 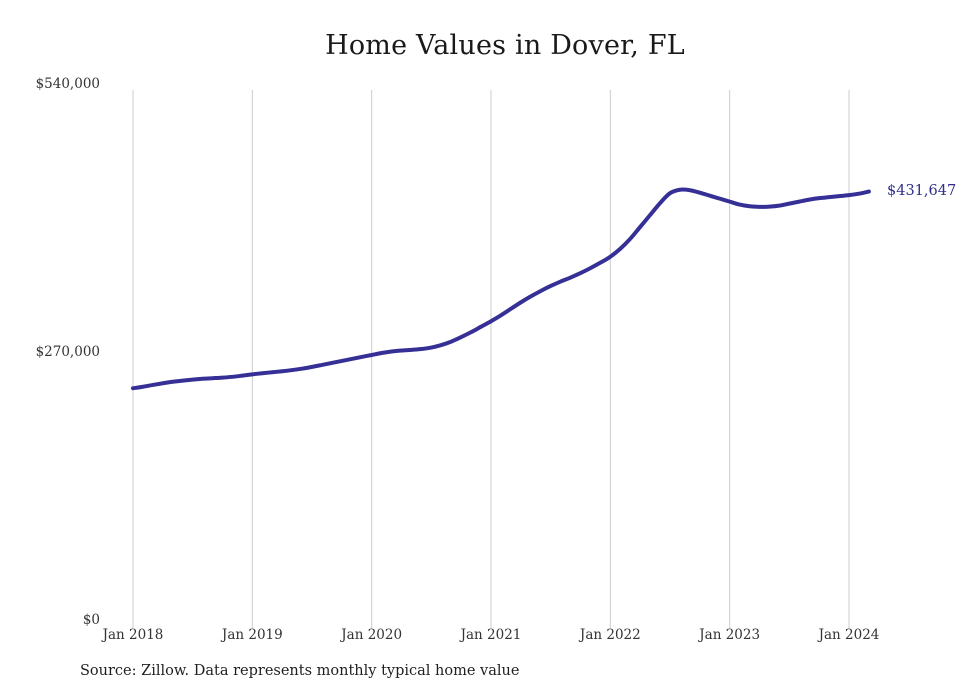 I want to click on x-axis-tick-jan-2021: Jan 2021, so click(x=491, y=635).